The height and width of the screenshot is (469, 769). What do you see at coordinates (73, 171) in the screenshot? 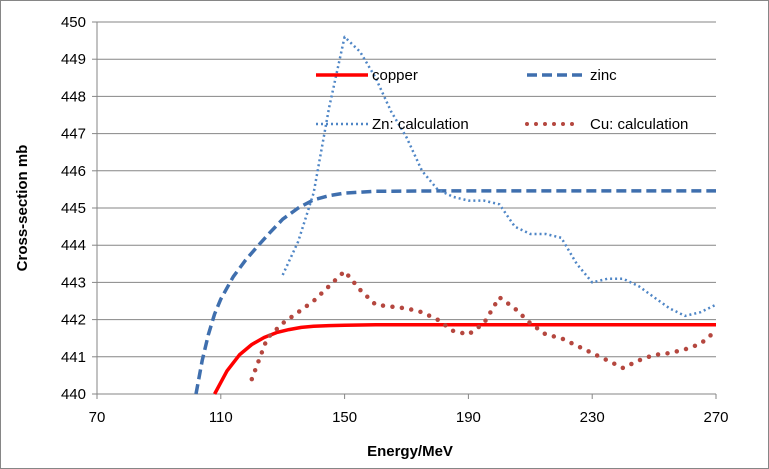
I see `y-tick-label-446: 446` at bounding box center [73, 171].